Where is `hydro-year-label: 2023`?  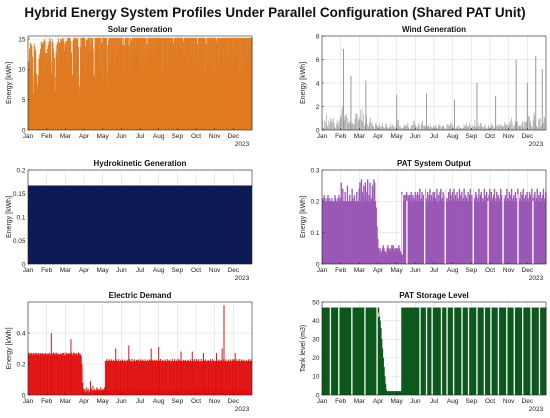
hydro-year-label: 2023 is located at coordinates (242, 278).